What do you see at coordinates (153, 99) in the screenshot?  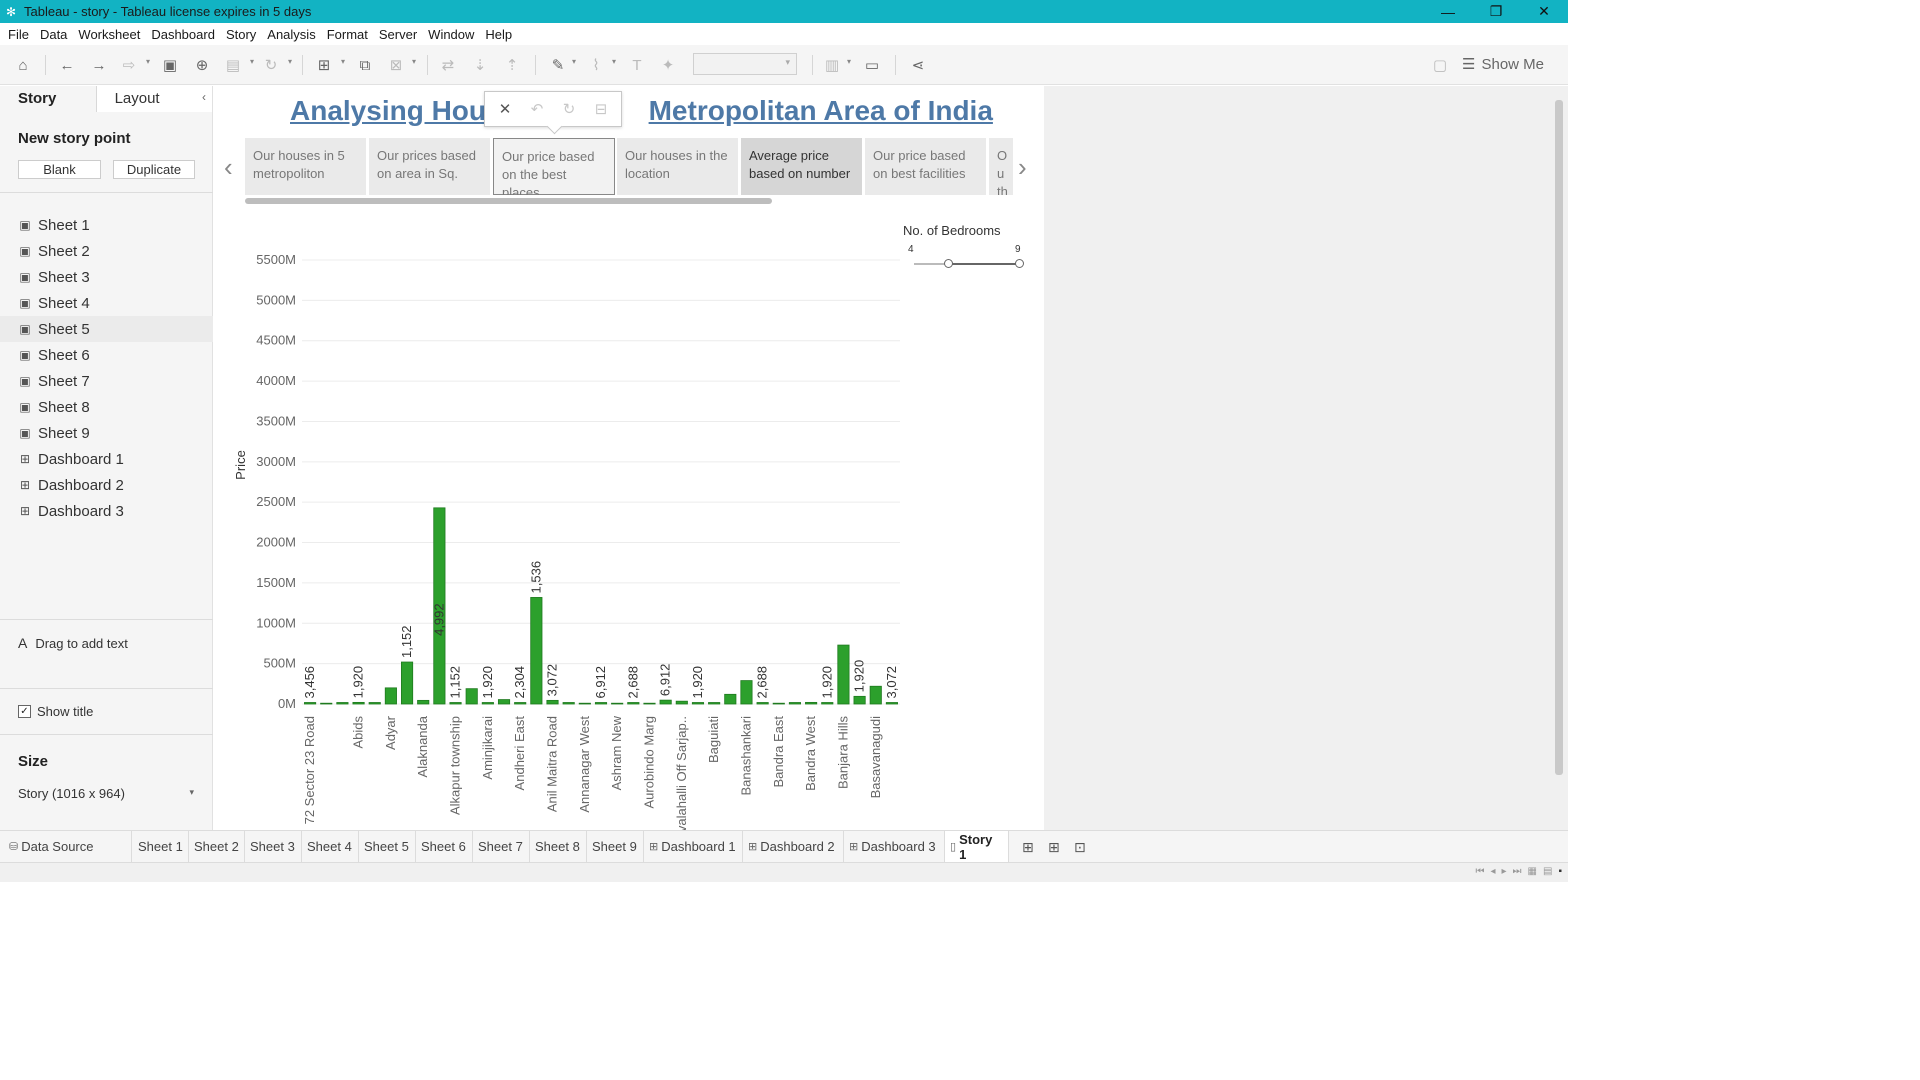 I see `tab-layout: Layout` at bounding box center [153, 99].